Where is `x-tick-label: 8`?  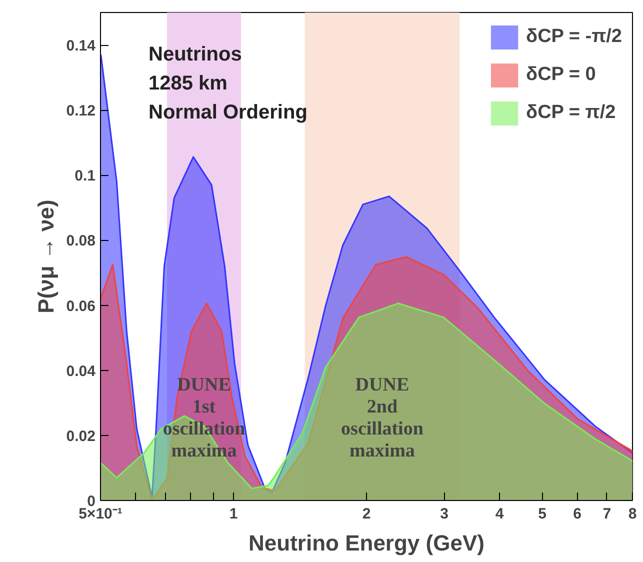
x-tick-label: 8 is located at coordinates (632, 514).